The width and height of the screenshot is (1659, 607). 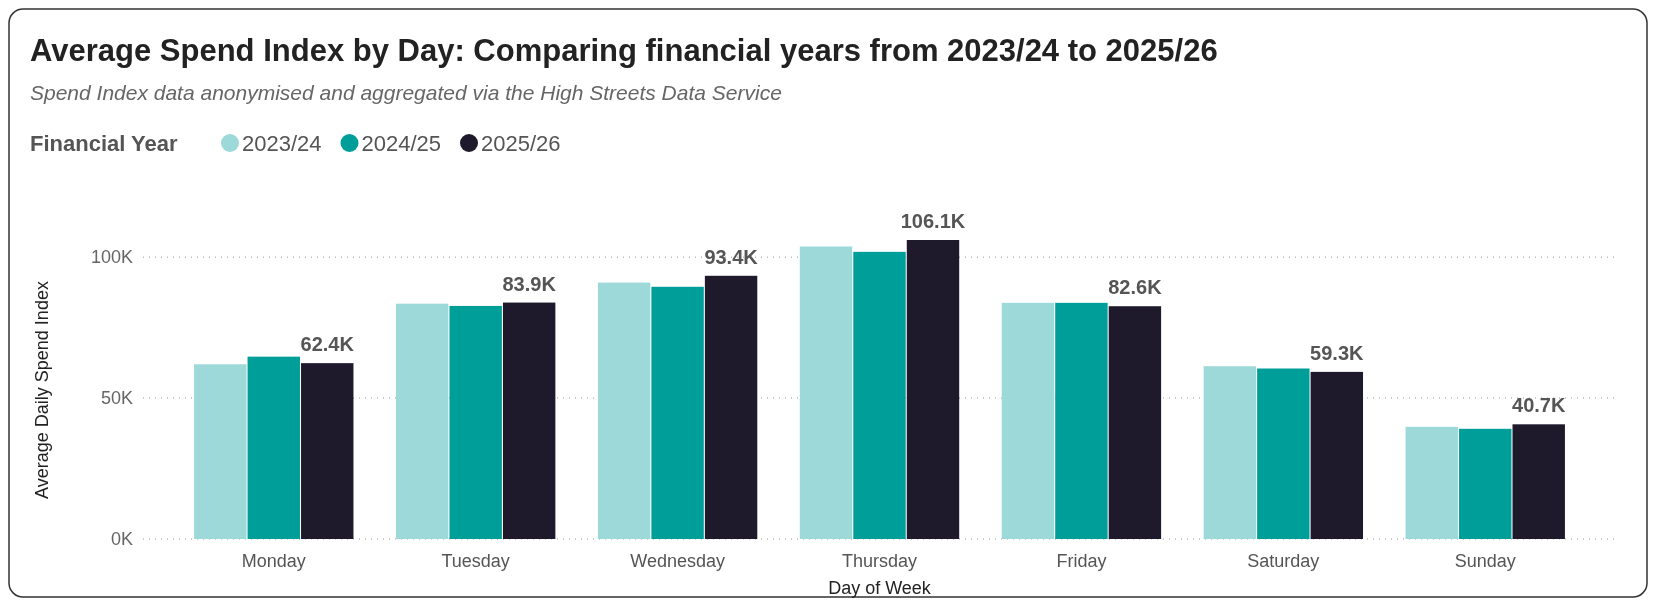 What do you see at coordinates (624, 50) in the screenshot?
I see `chart-title: Average Spend Index by Day: Comparing financial years from 2023/24 to 2025/26` at bounding box center [624, 50].